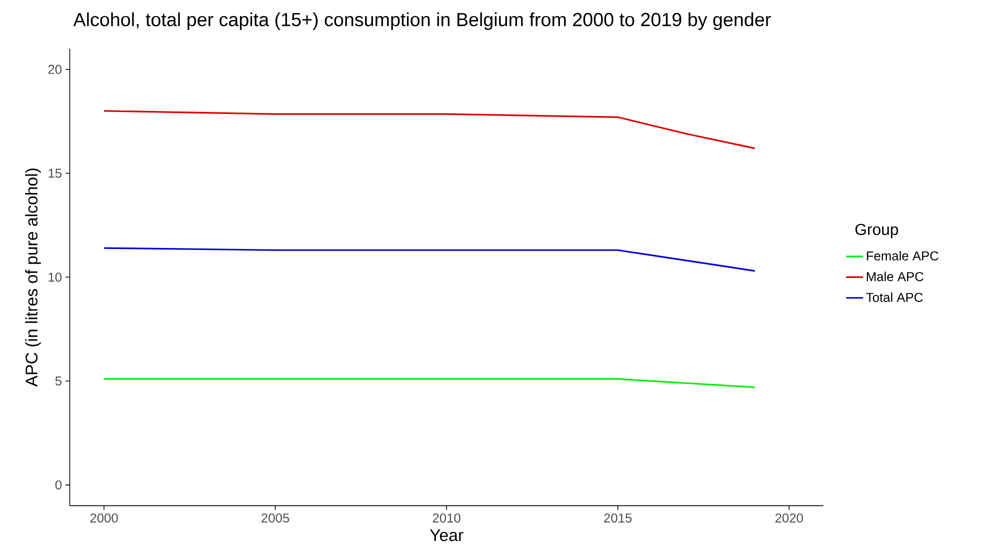  Describe the element at coordinates (429, 129) in the screenshot. I see `line-series` at that location.